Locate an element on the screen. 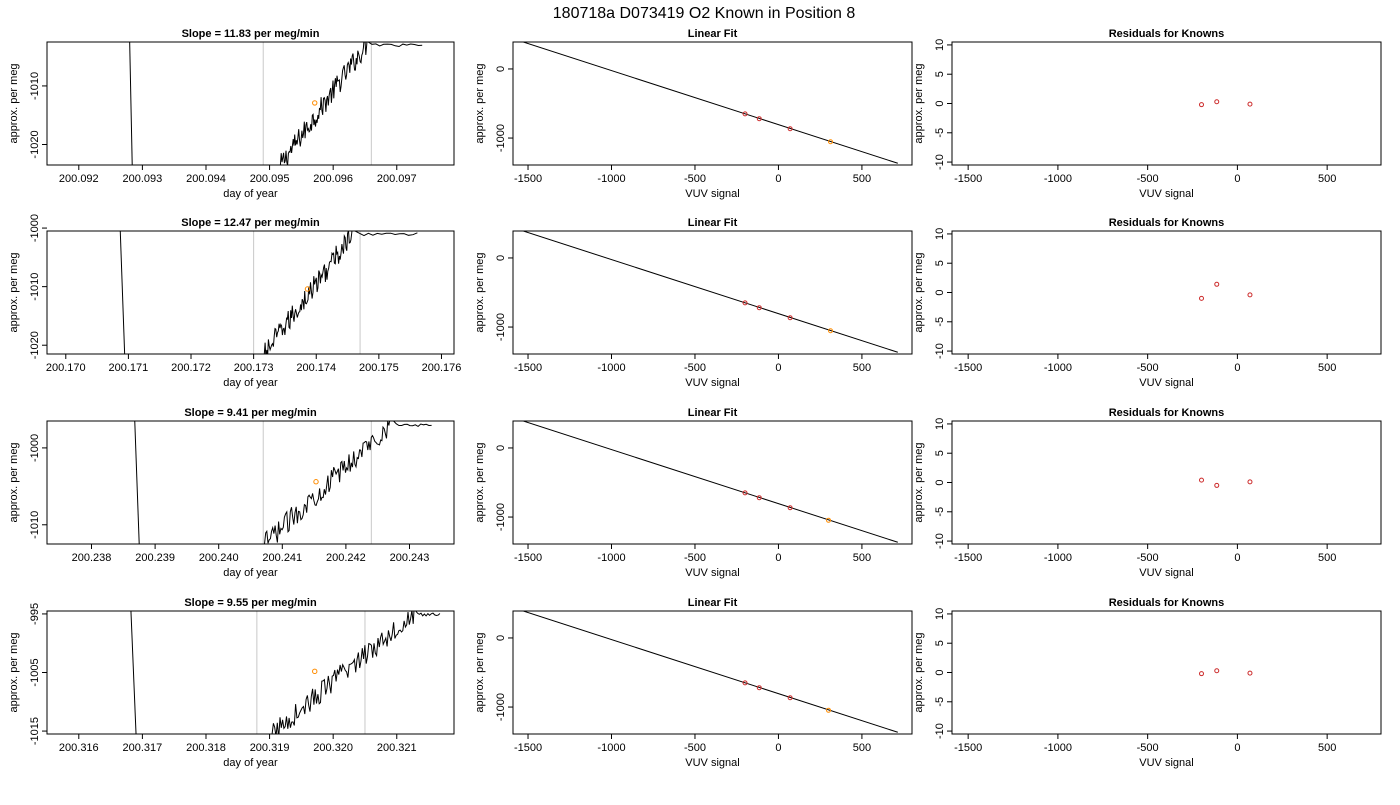  time-panel-title: Slope = 9.41 per meg/min is located at coordinates (250, 413).